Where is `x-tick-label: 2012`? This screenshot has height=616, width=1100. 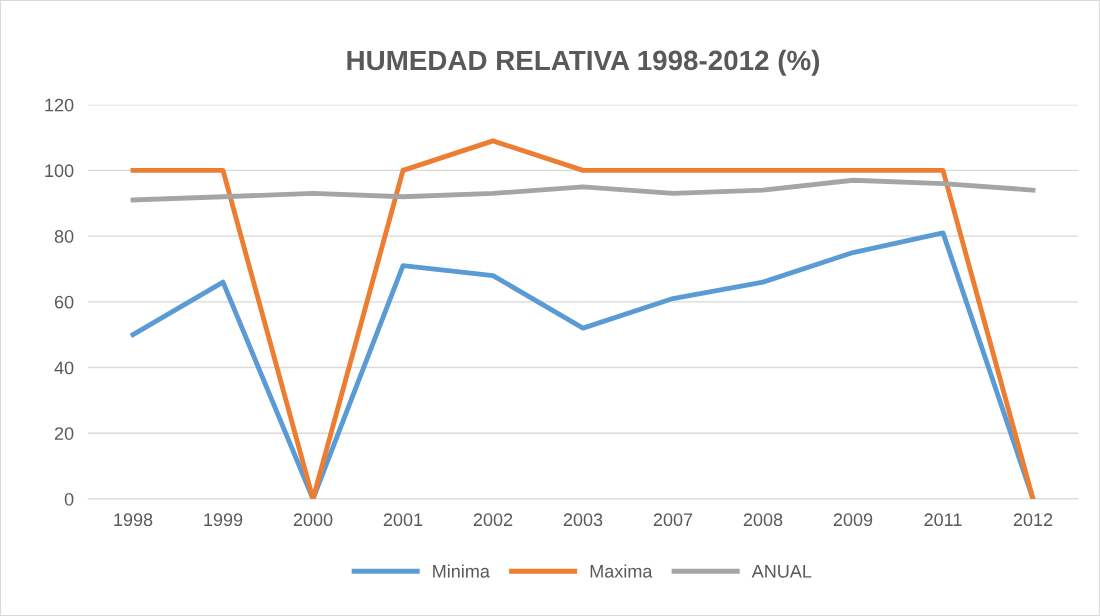
x-tick-label: 2012 is located at coordinates (1033, 520).